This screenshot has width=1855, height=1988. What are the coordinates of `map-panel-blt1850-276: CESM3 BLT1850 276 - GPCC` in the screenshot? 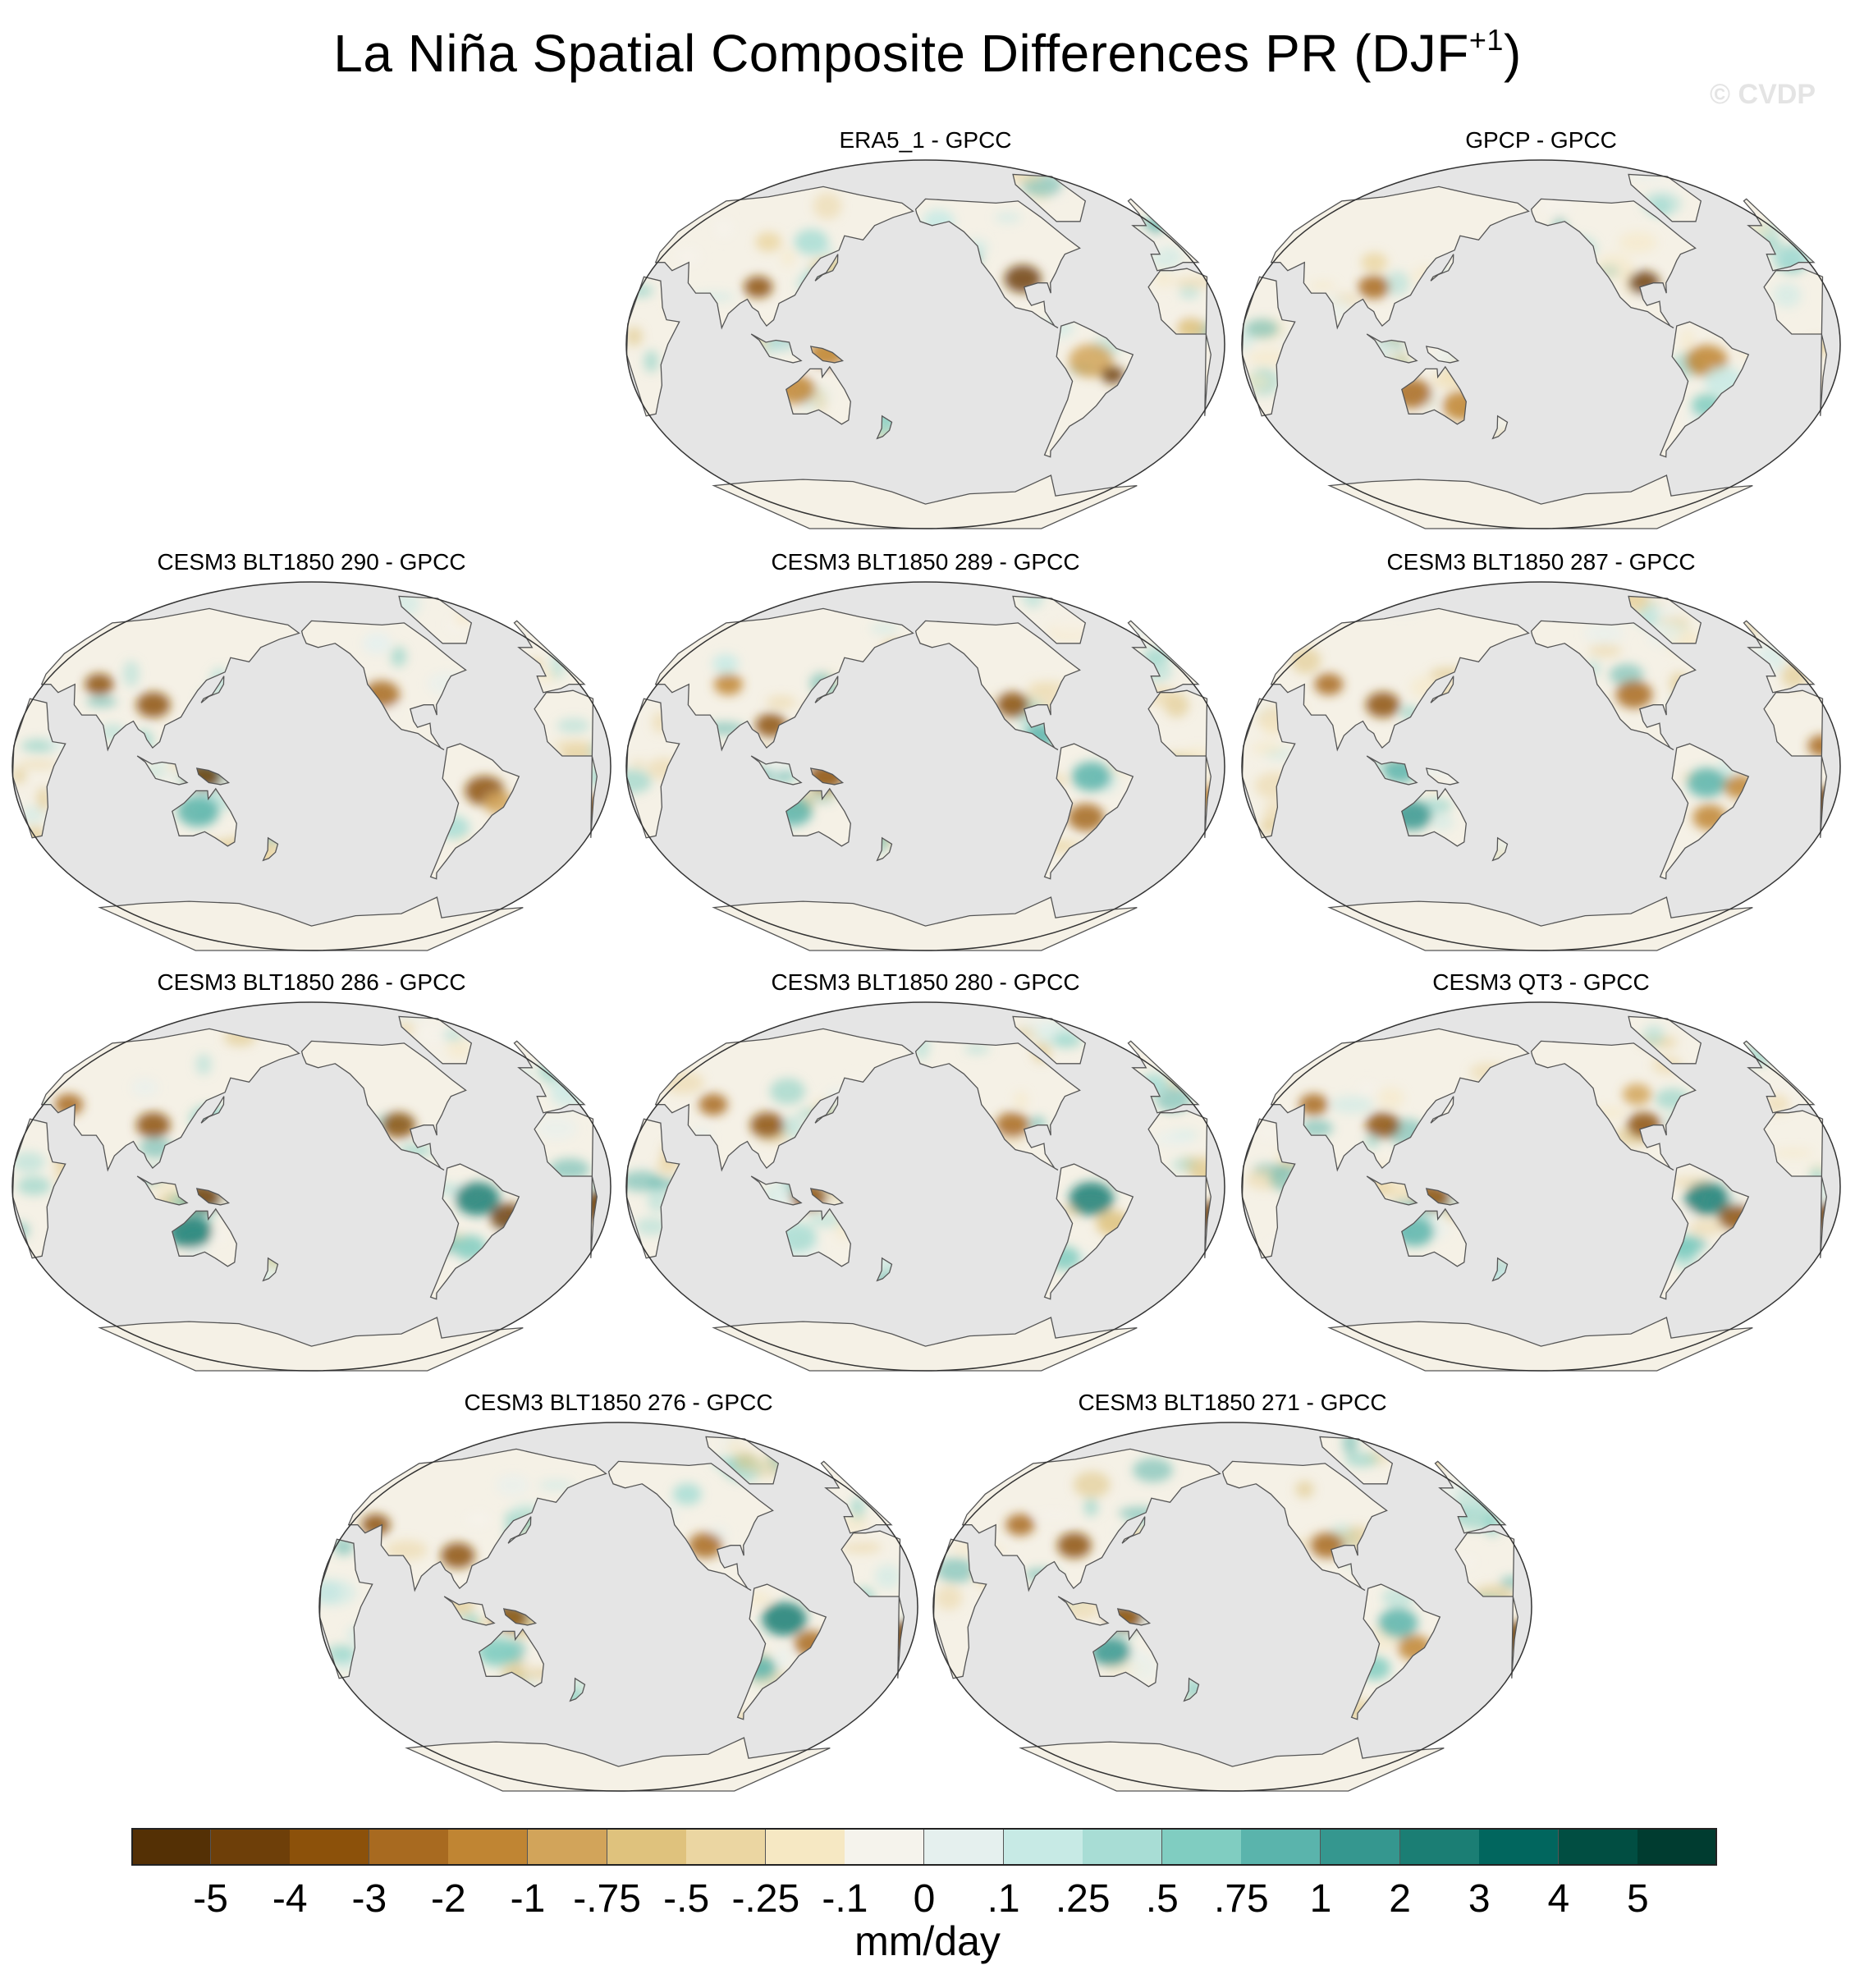 It's located at (618, 1593).